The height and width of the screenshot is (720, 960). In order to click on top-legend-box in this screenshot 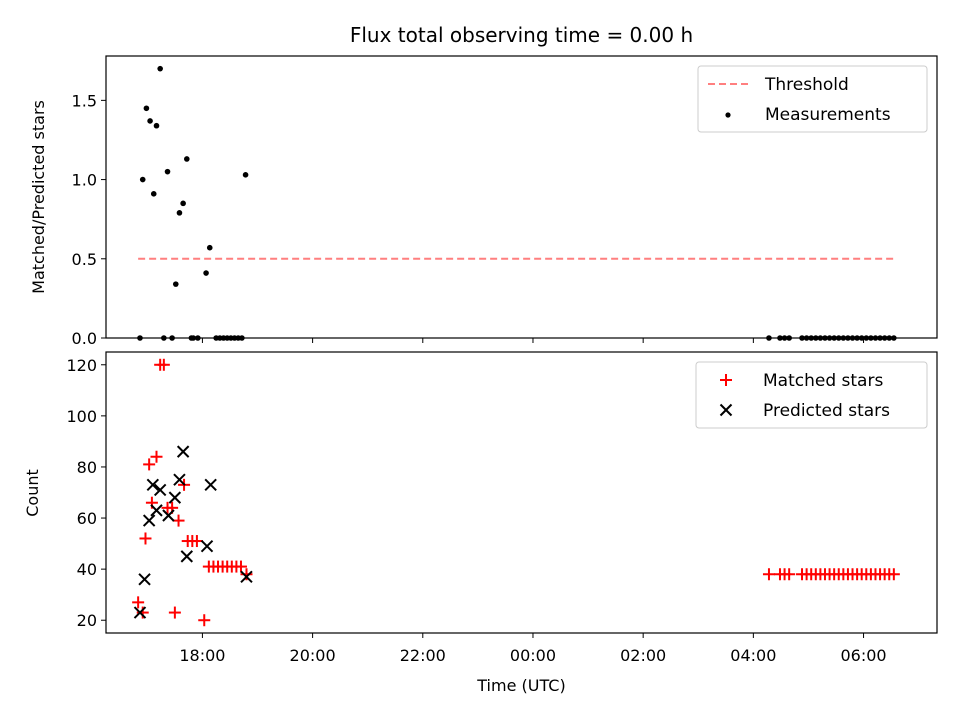, I will do `click(812, 99)`.